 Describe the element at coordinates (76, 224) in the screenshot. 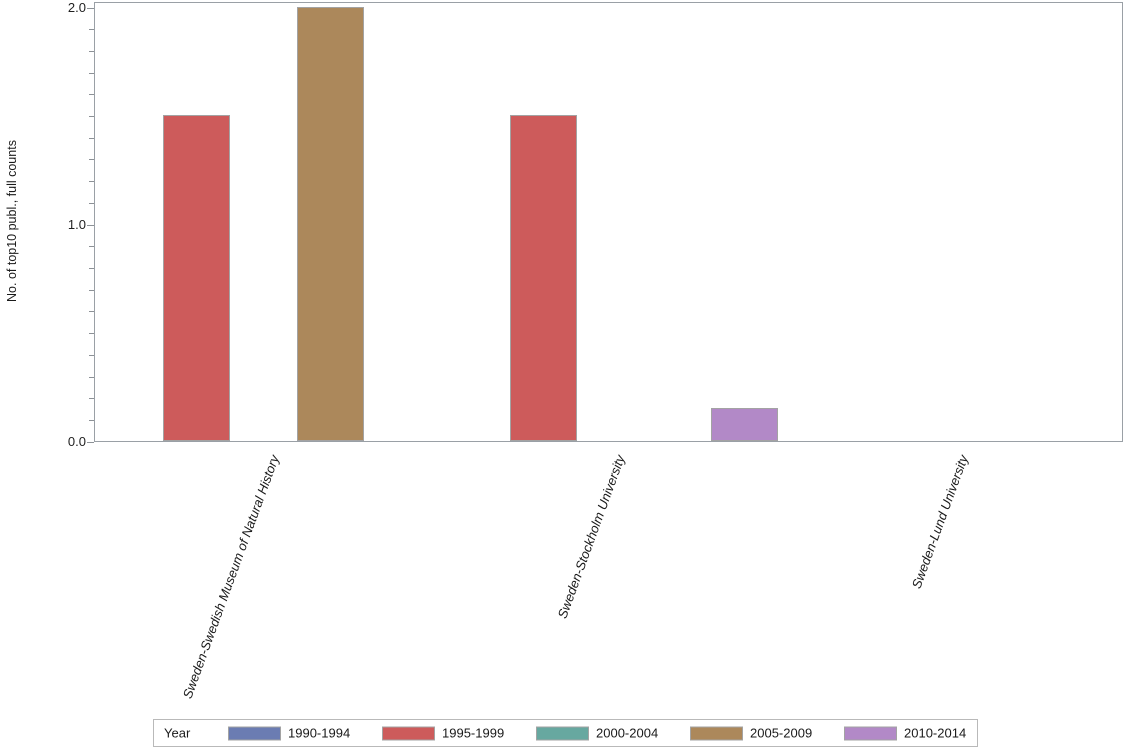

I see `y-tick-label: 1.0` at that location.